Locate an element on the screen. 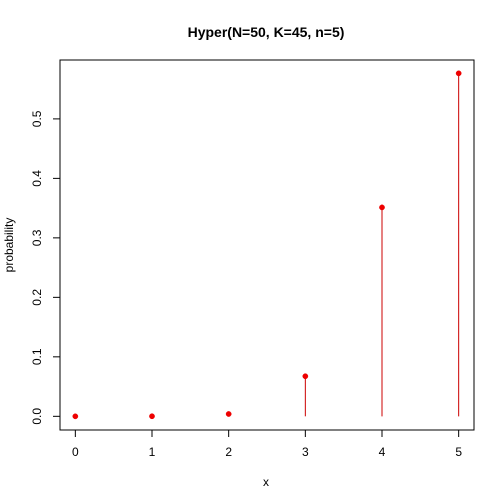 The image size is (504, 504). x-tick-label: 2 is located at coordinates (228, 452).